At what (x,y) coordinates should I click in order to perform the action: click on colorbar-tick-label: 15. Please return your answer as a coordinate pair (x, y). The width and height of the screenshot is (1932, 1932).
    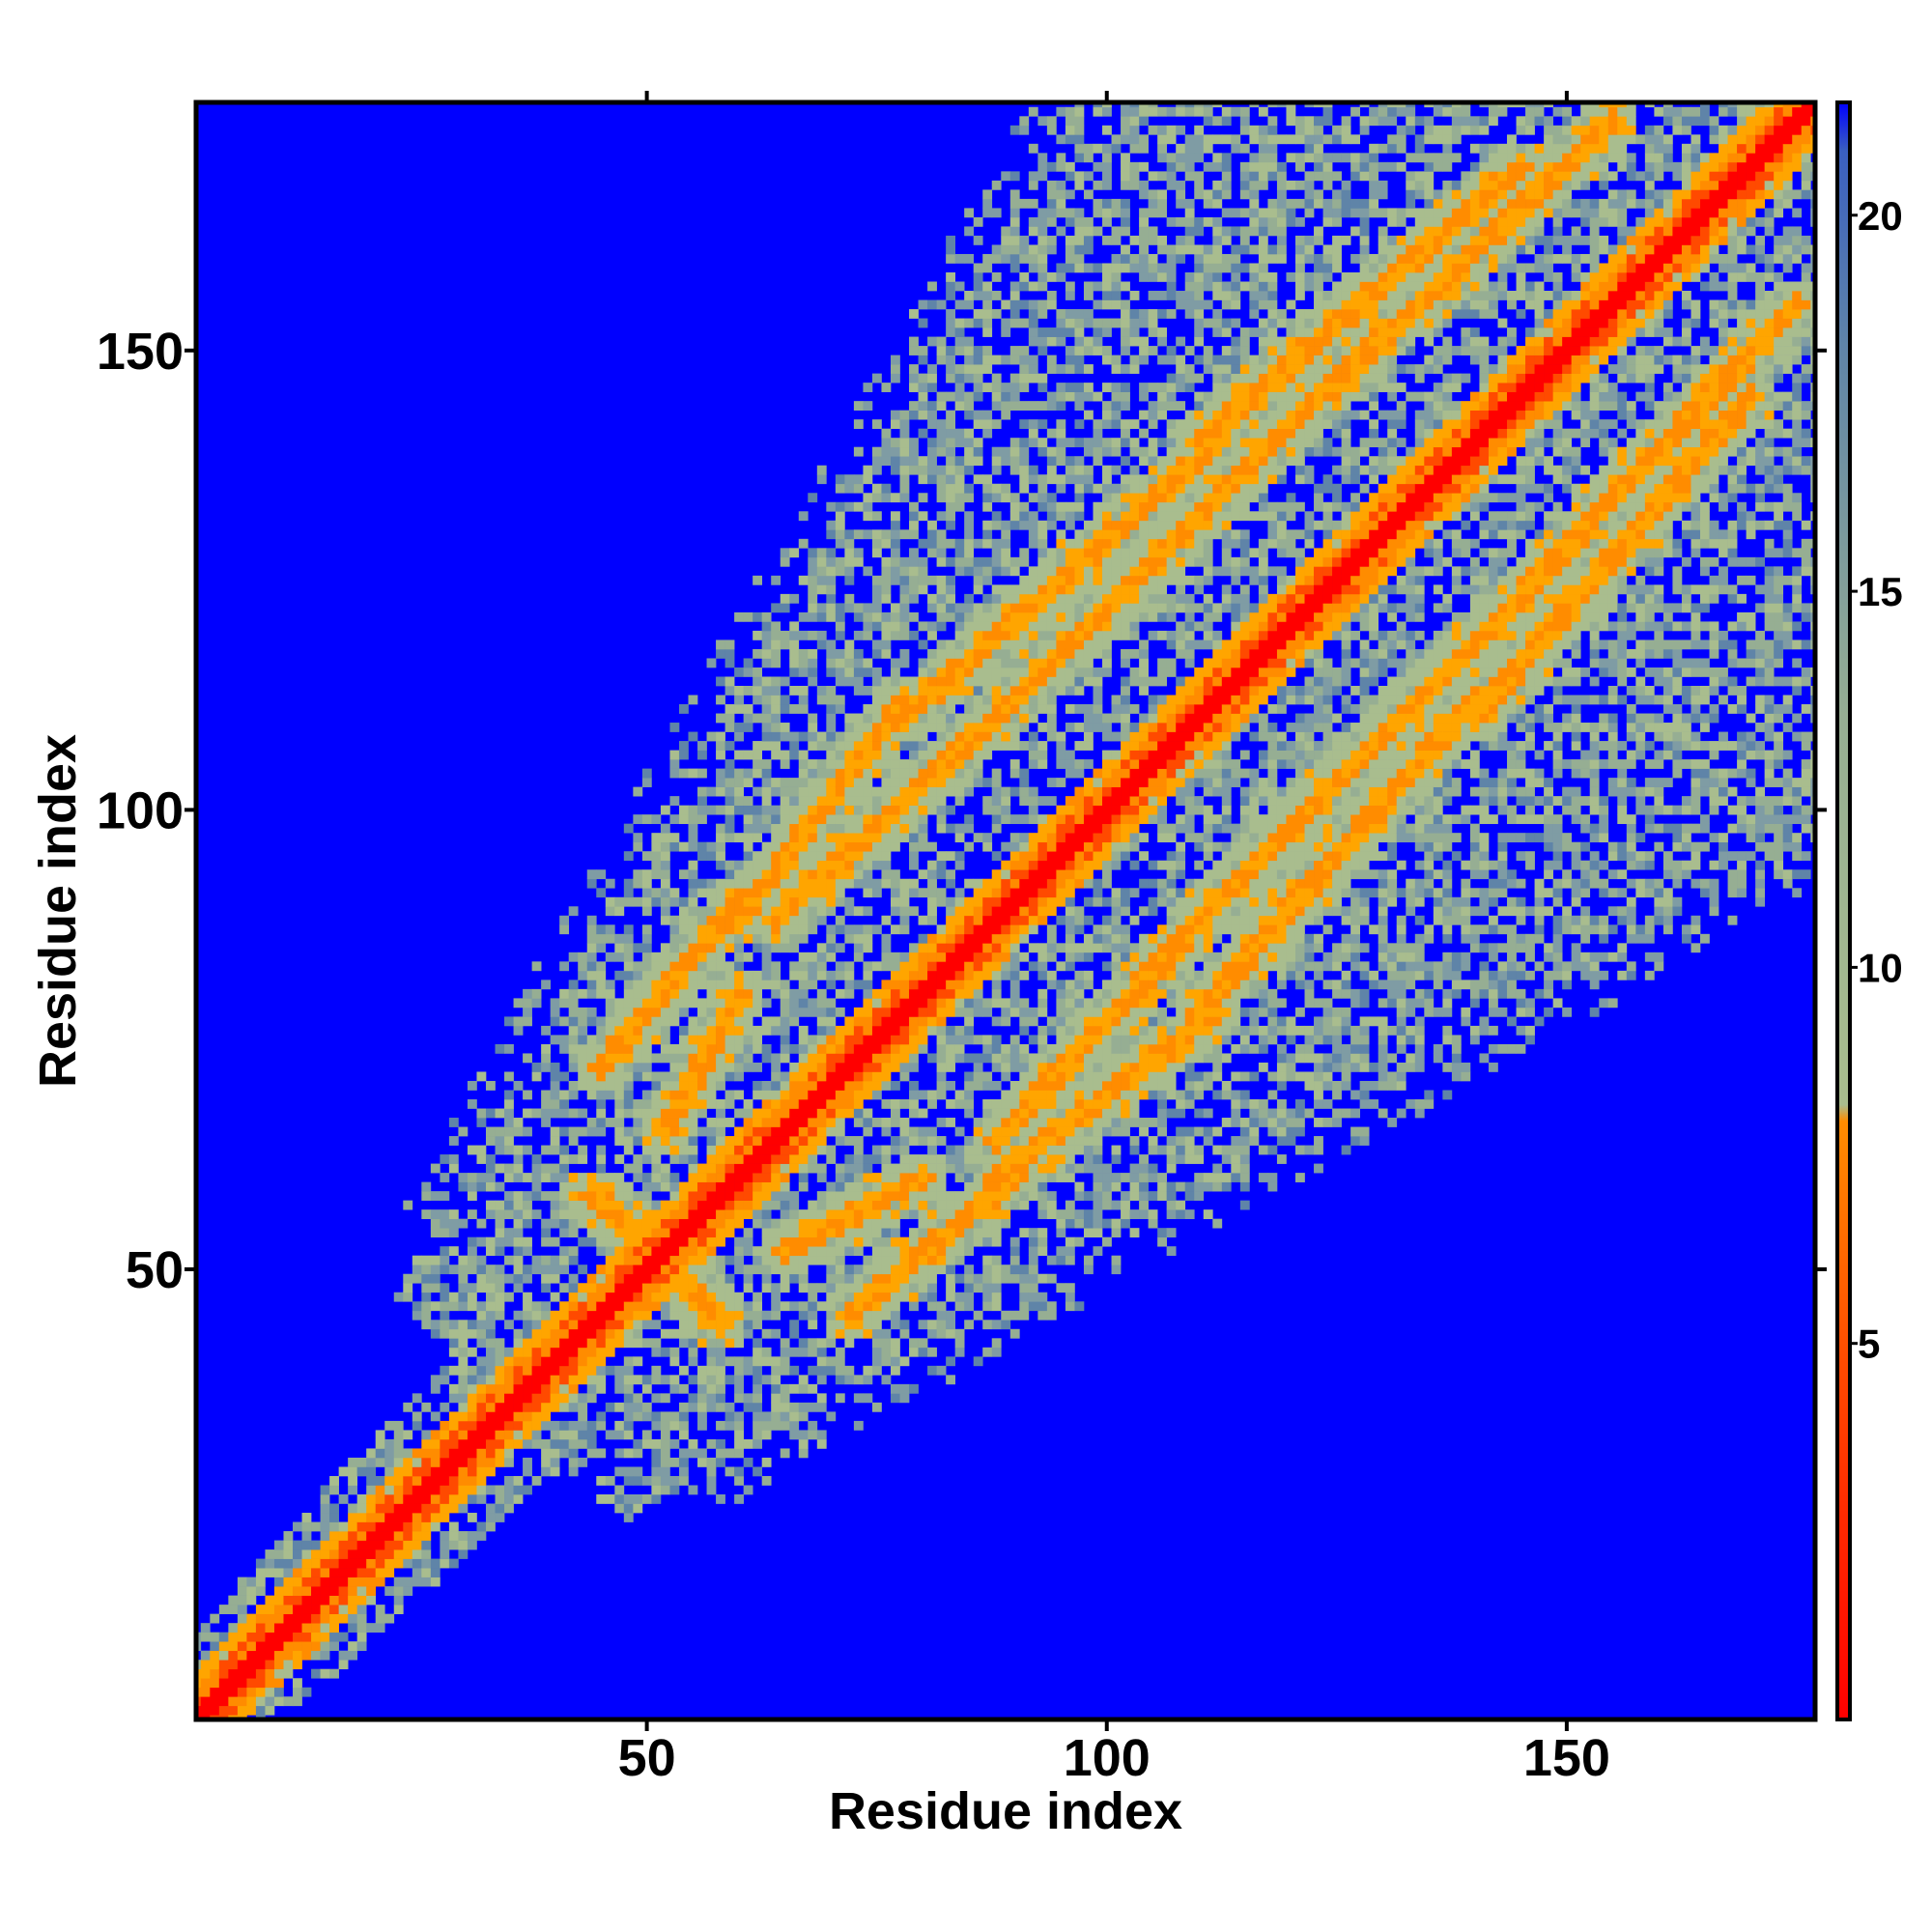
    Looking at the image, I should click on (1880, 591).